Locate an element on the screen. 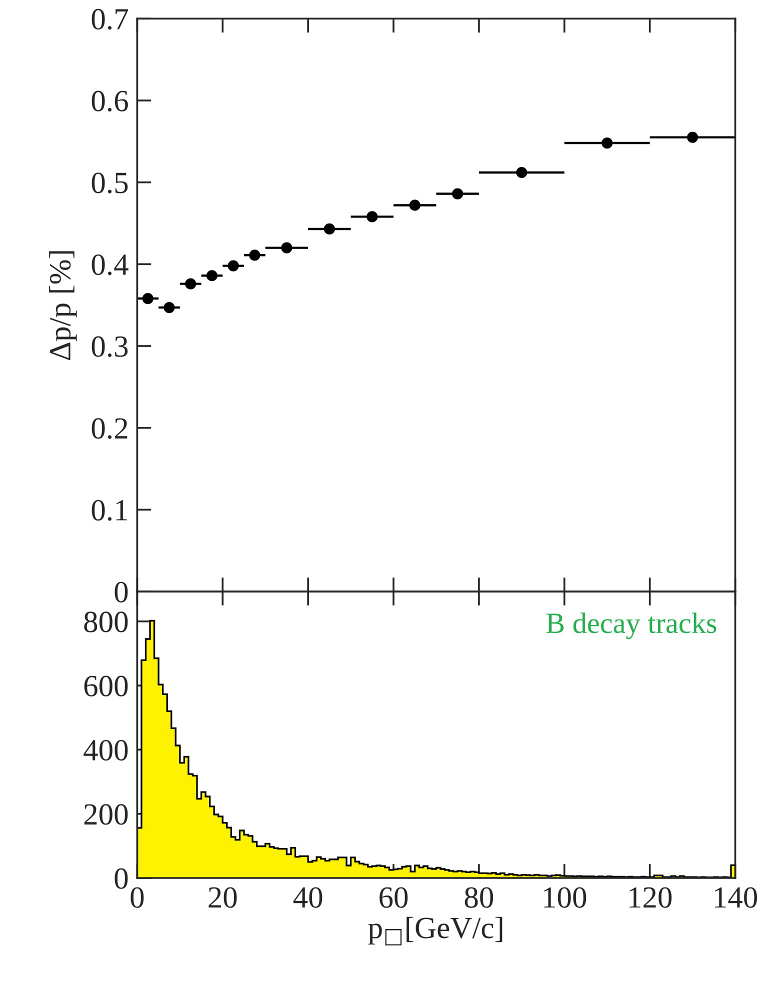 The image size is (758, 981). x-tick-label: 40 is located at coordinates (307, 897).